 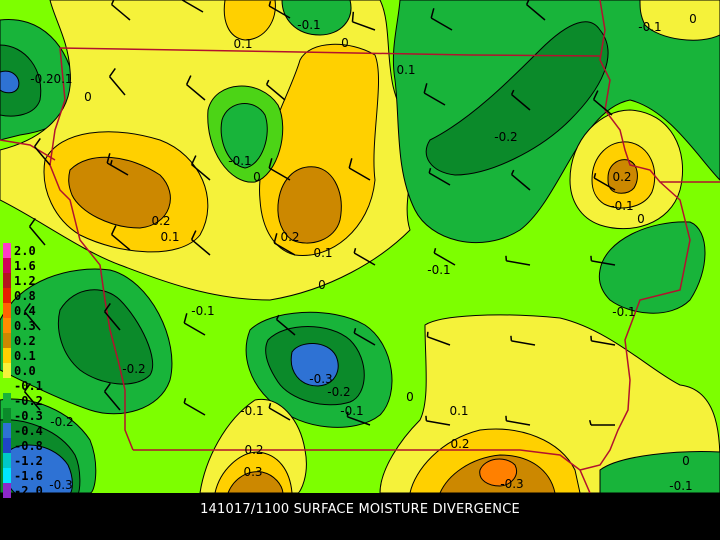 I want to click on fill-neg-island1-inner, so click(x=244, y=136).